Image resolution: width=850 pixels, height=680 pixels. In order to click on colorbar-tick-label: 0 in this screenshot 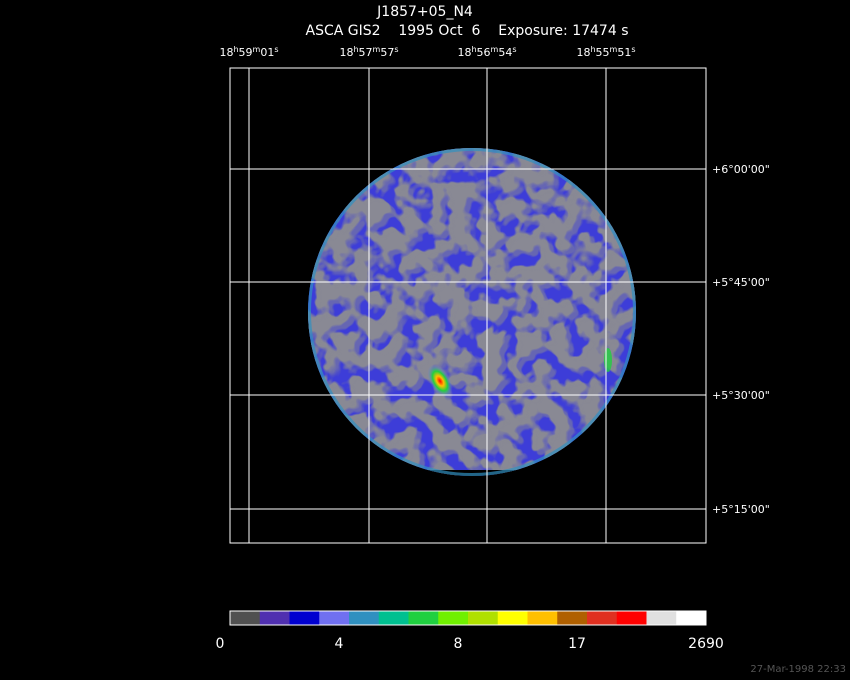, I will do `click(220, 644)`.